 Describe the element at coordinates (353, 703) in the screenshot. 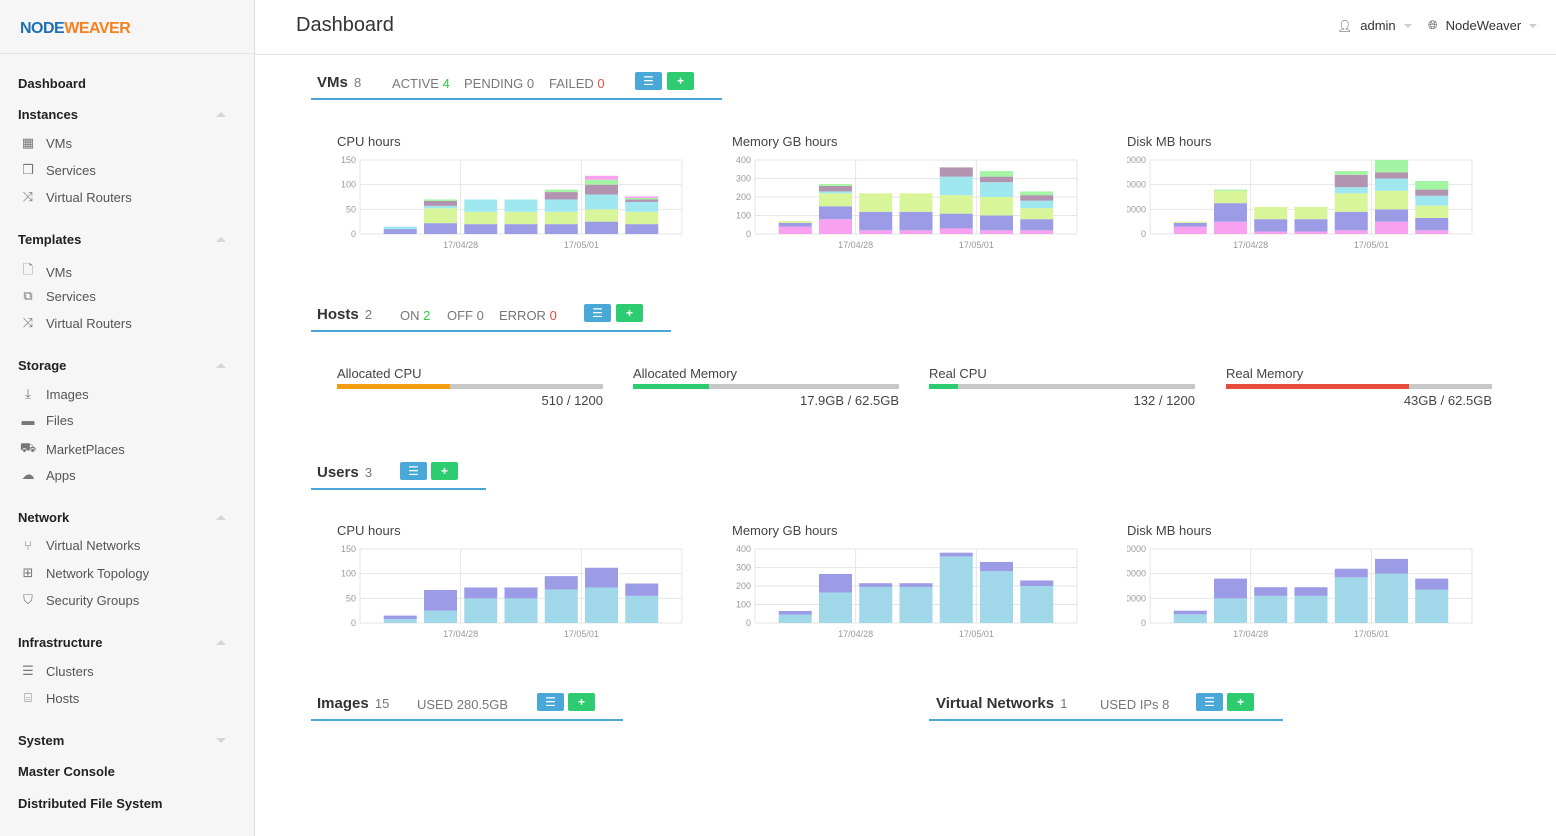

I see `images-title: Images 15` at that location.